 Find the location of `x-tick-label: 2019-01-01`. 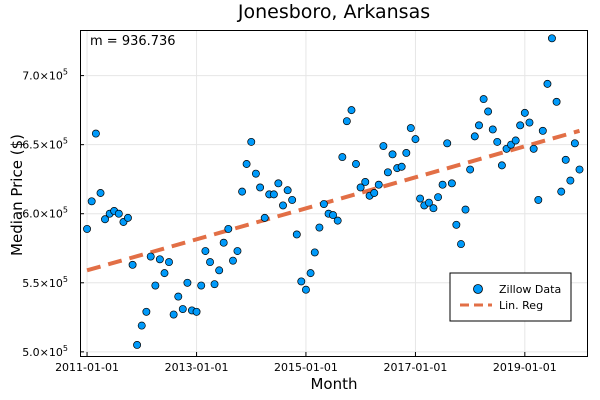

x-tick-label: 2019-01-01 is located at coordinates (525, 367).